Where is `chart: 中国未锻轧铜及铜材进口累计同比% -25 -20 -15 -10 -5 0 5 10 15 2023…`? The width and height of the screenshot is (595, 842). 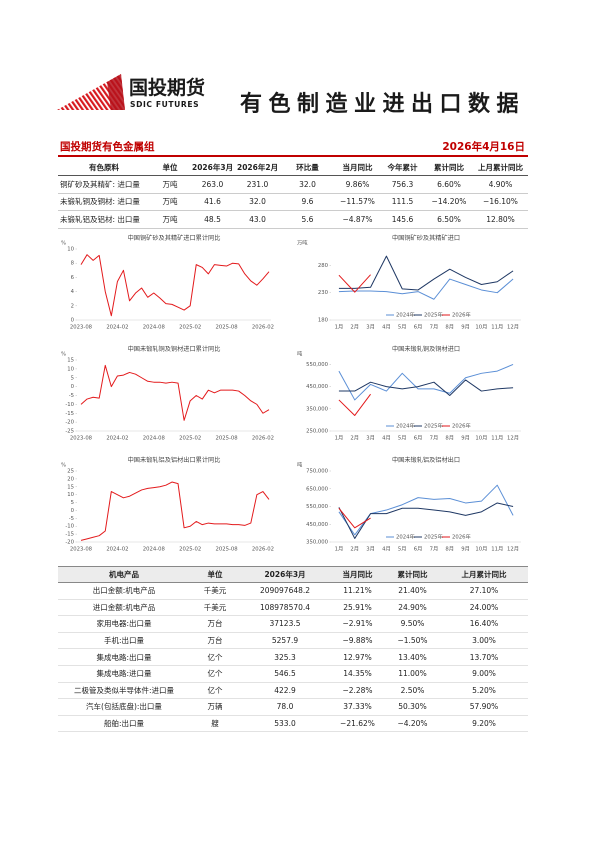 chart: 中国未锻轧铜及铜材进口累计同比% -25 -20 -15 -10 -5 0 5 10 15 2023… is located at coordinates (167, 393).